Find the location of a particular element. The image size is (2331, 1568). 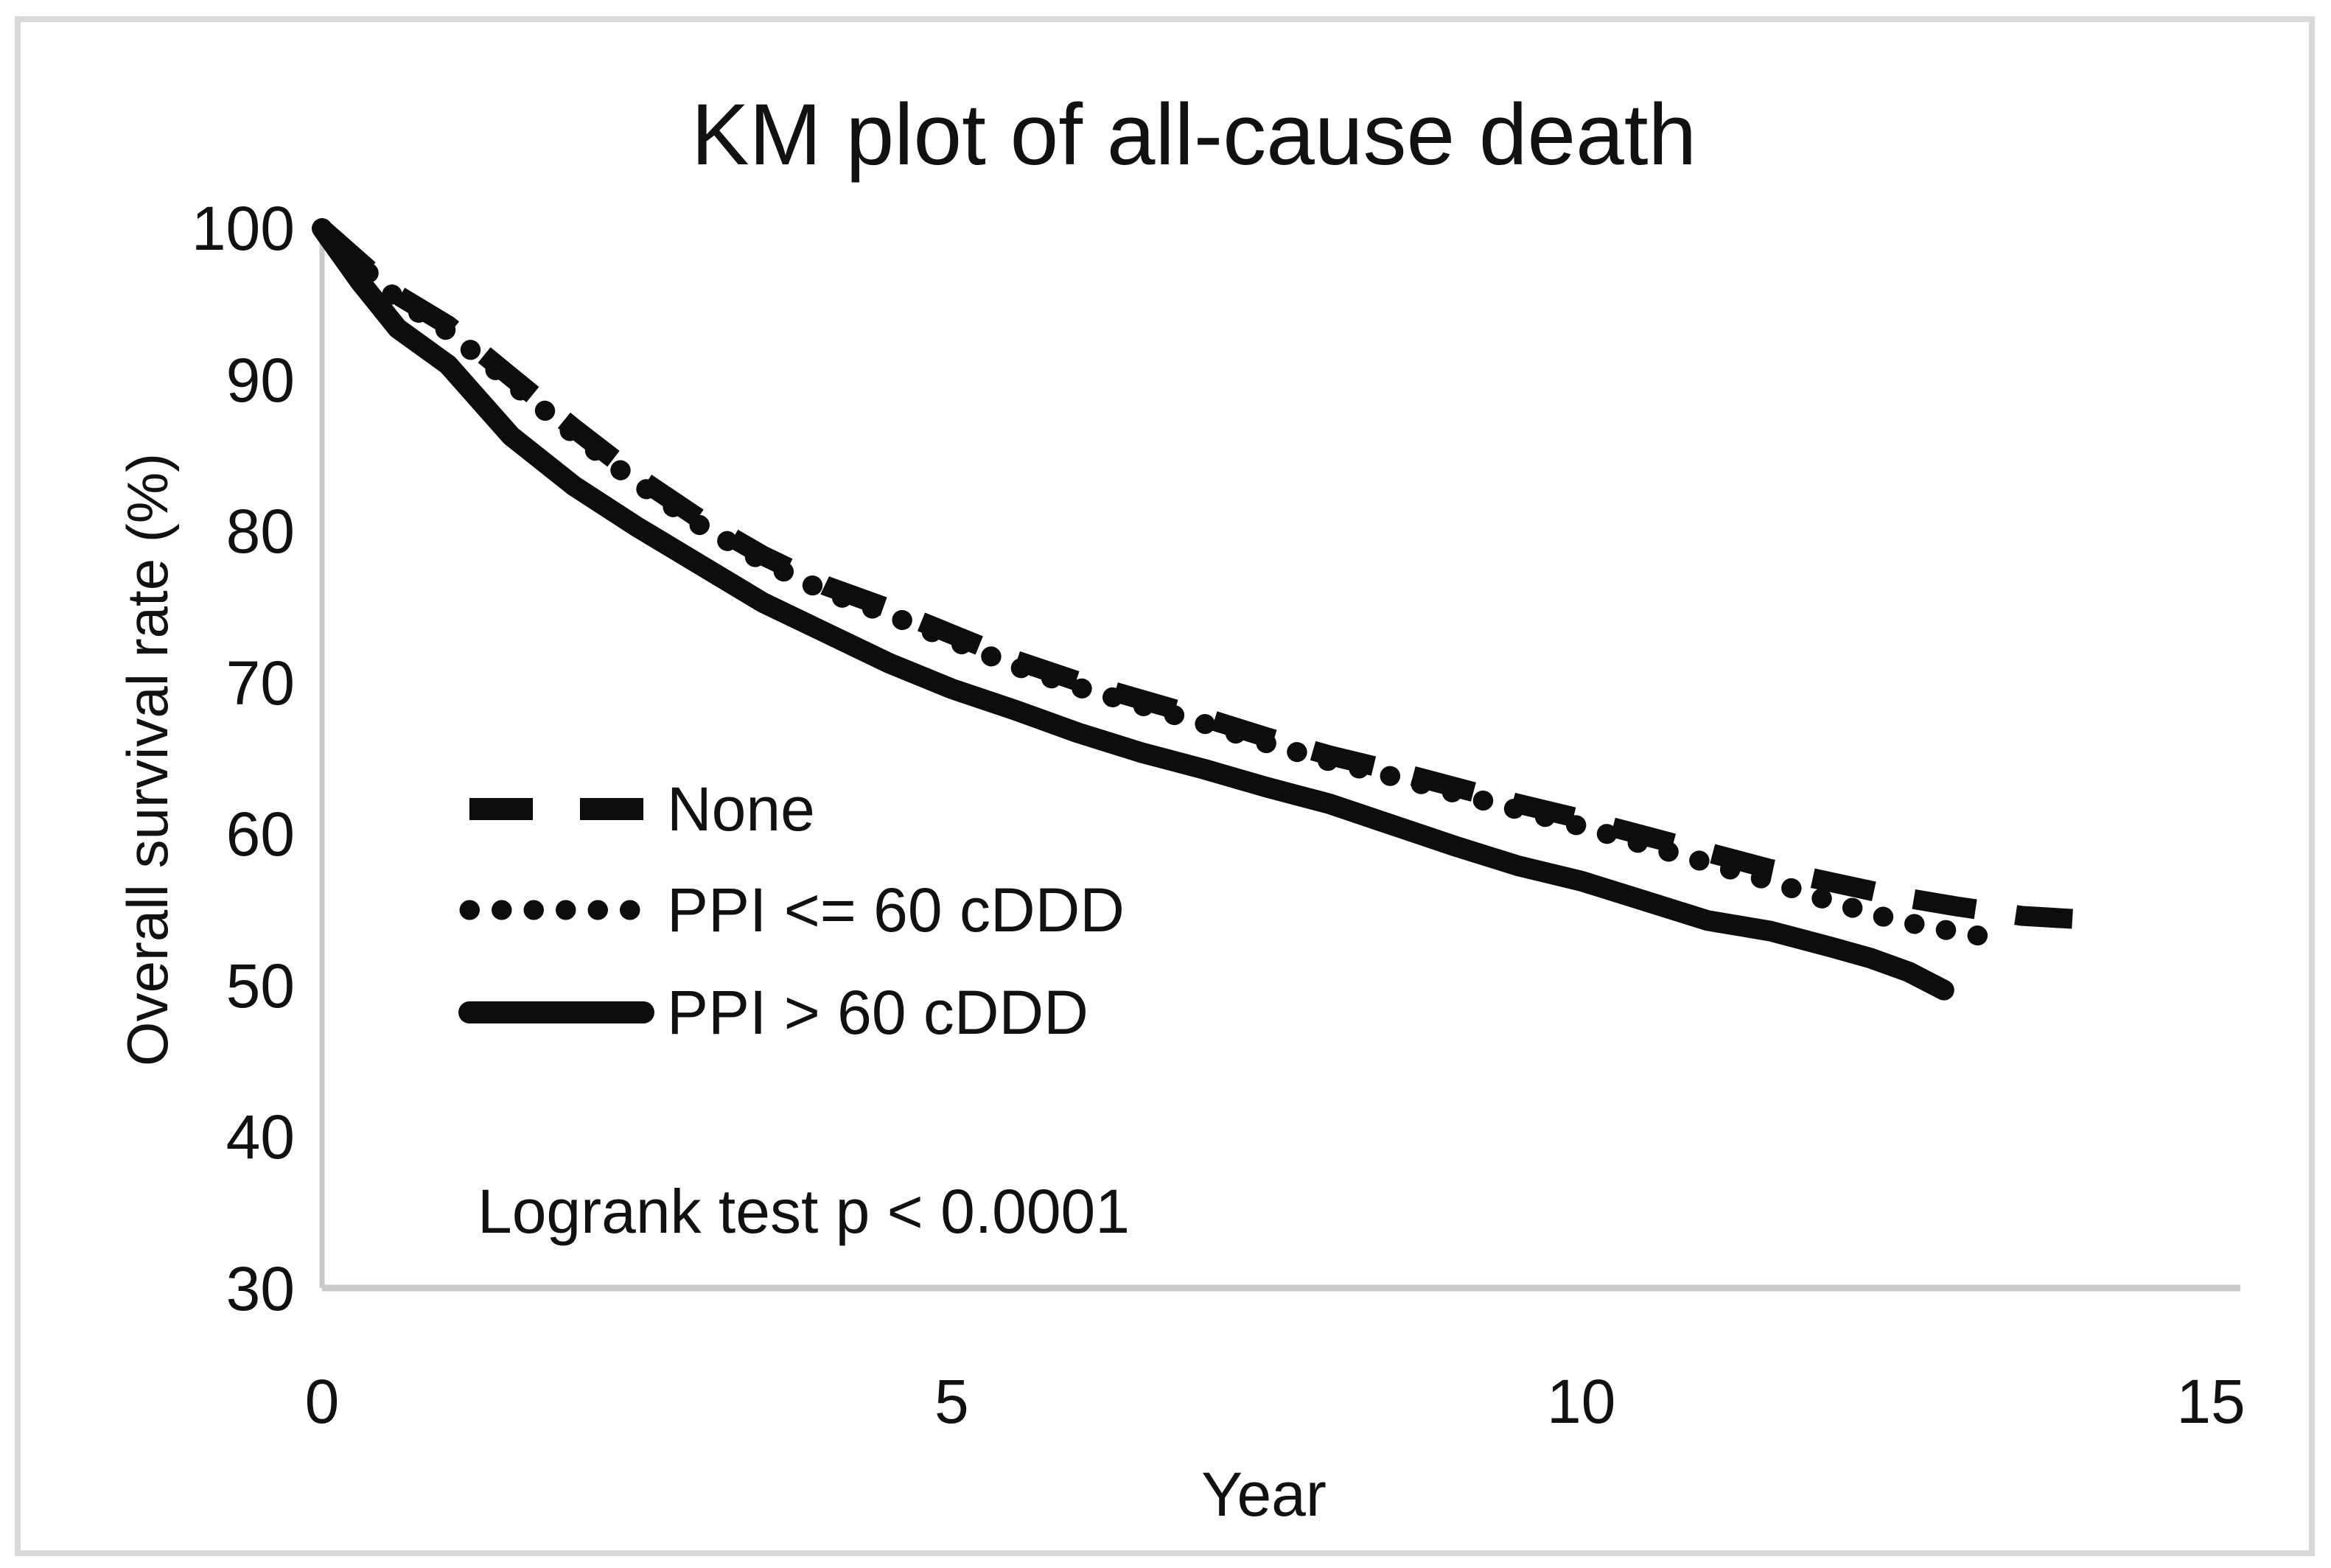

y-tick-80: 80 is located at coordinates (260, 531).